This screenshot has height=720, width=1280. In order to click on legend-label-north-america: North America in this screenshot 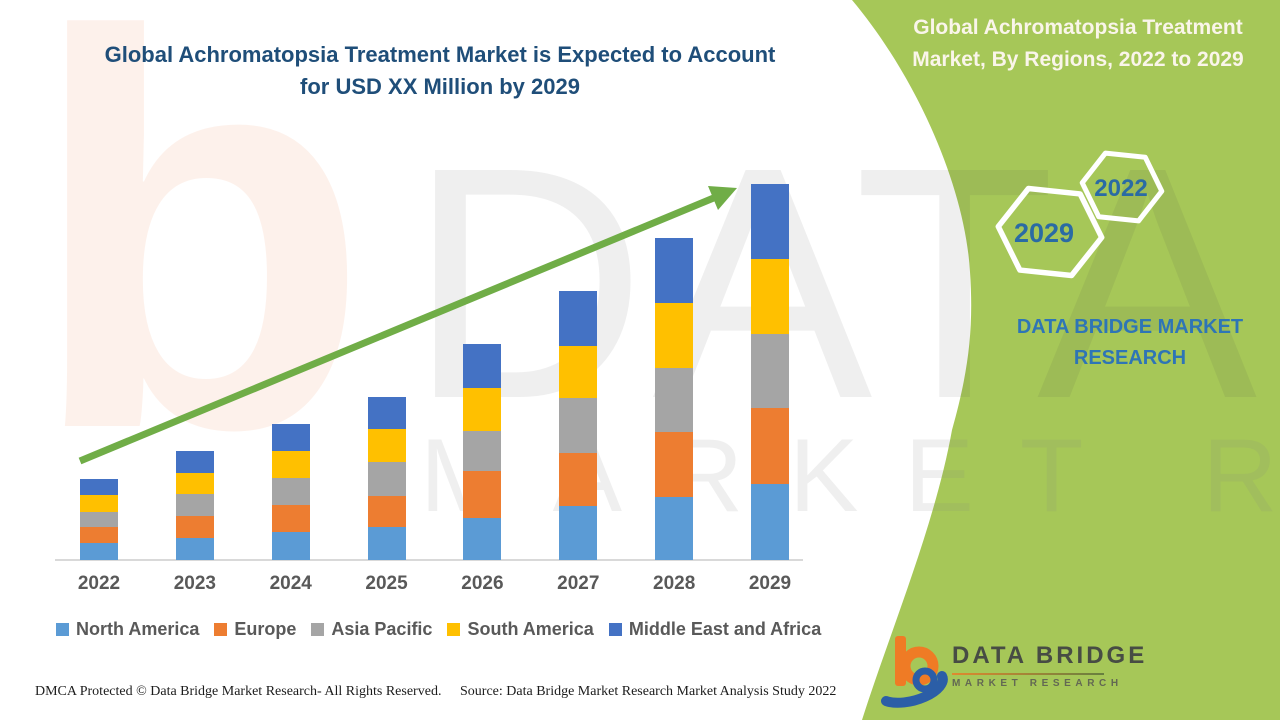, I will do `click(138, 629)`.